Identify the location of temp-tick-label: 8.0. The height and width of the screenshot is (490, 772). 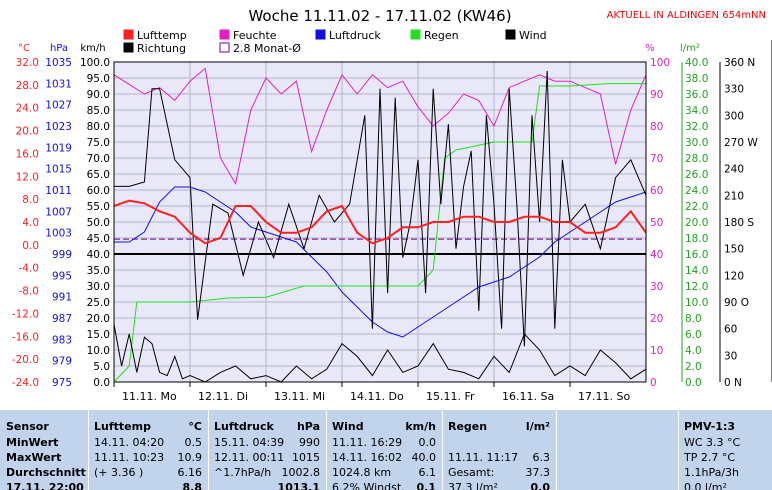
(30, 200).